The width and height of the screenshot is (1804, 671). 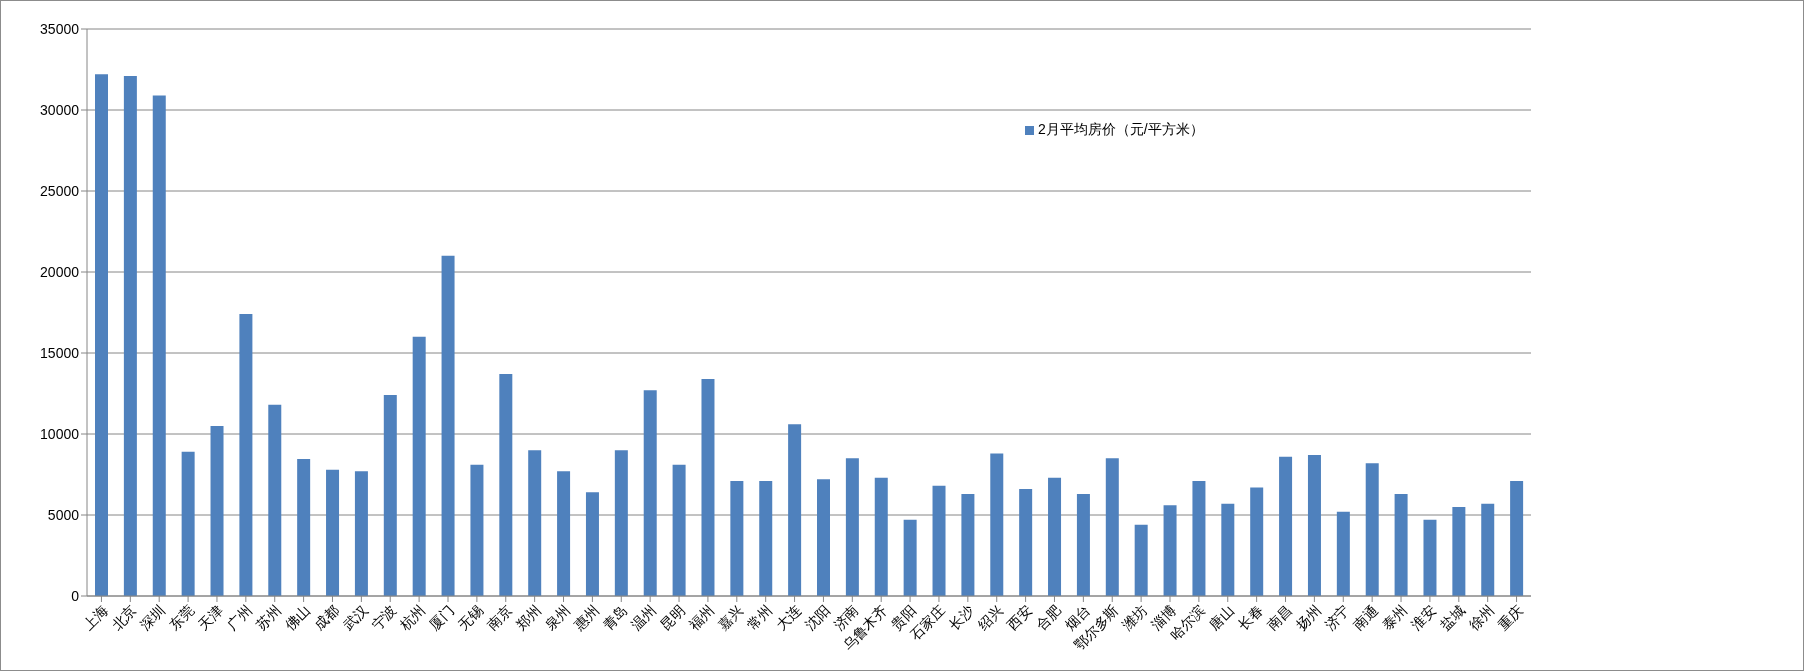 What do you see at coordinates (60, 190) in the screenshot?
I see `y-tick-label: 25000` at bounding box center [60, 190].